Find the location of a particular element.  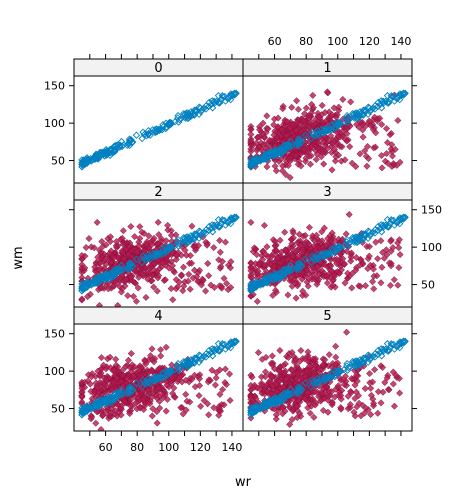

x-tick-label: 140 is located at coordinates (231, 447).